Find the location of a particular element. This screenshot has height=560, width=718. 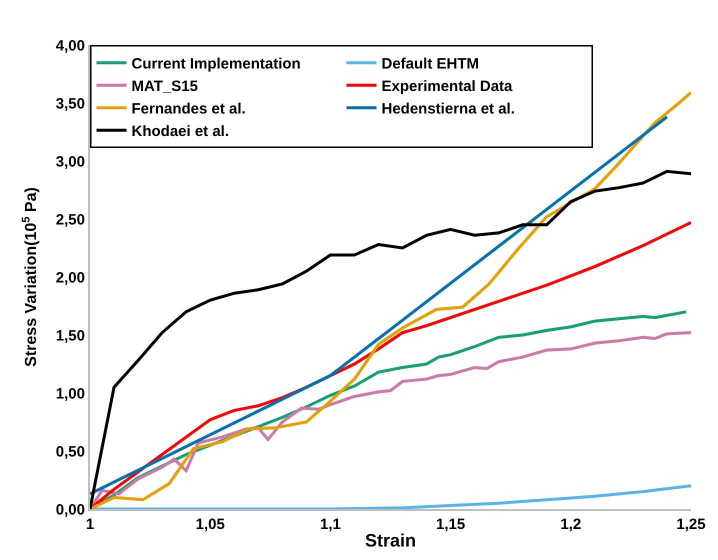

x-axis-title: Strain is located at coordinates (390, 540).